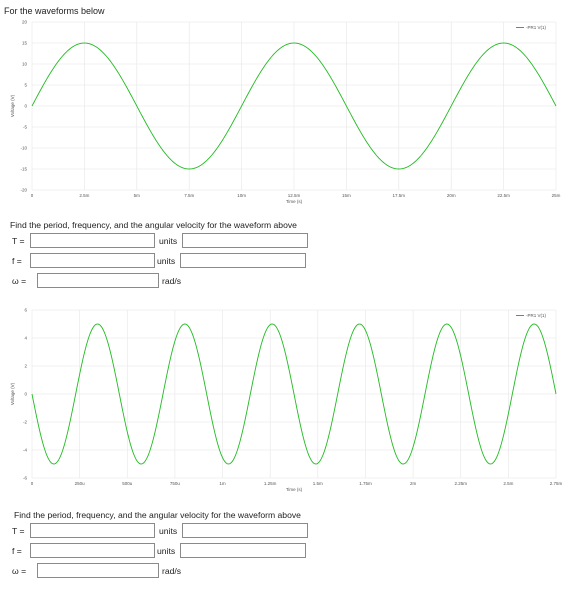 This screenshot has height=594, width=571. I want to click on question-2-w-units-label: rad/s, so click(172, 571).